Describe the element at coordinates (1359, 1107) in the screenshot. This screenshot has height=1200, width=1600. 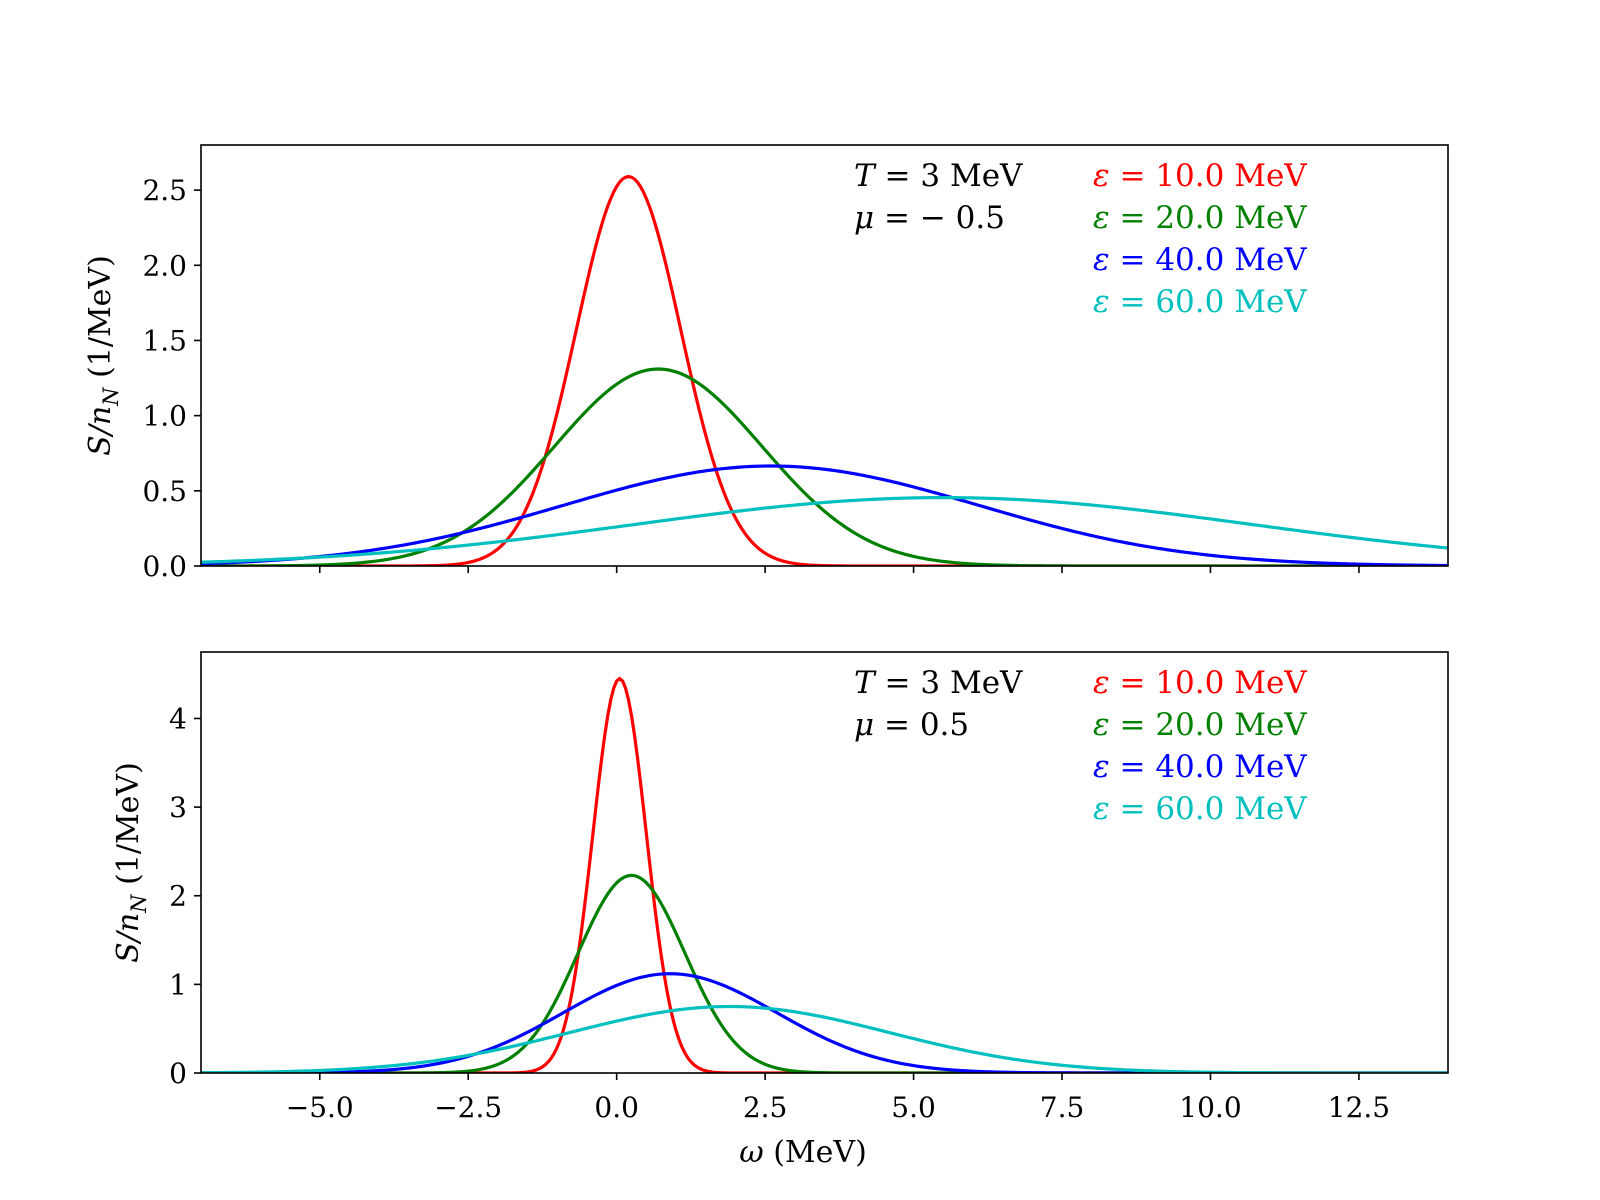
I see `x-tick-label: 12.5` at that location.